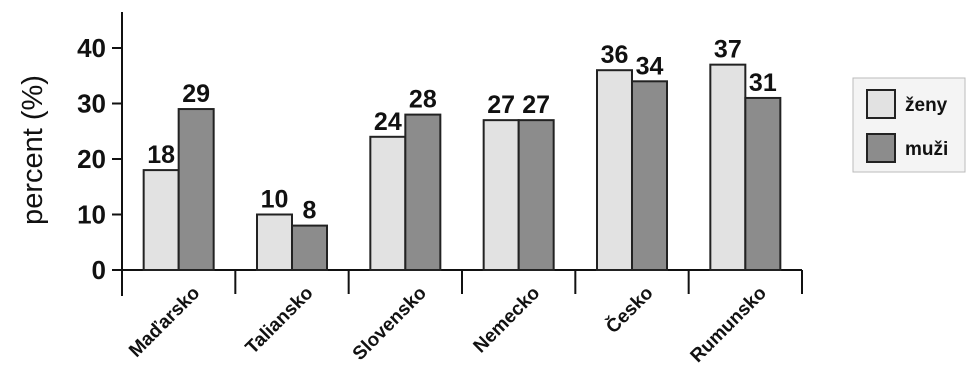 This screenshot has height=379, width=969. I want to click on data-label: 34, so click(650, 66).